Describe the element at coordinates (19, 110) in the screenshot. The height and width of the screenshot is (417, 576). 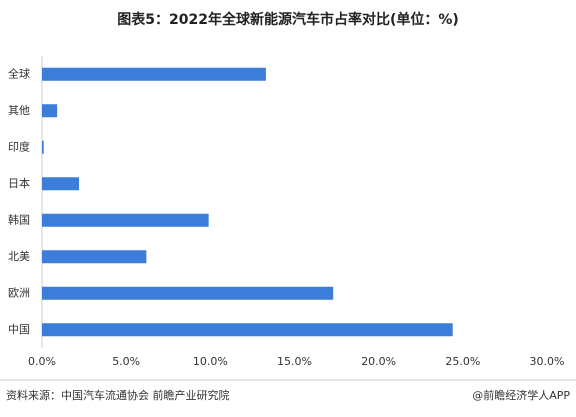
I see `y-tick-label: 其他` at that location.